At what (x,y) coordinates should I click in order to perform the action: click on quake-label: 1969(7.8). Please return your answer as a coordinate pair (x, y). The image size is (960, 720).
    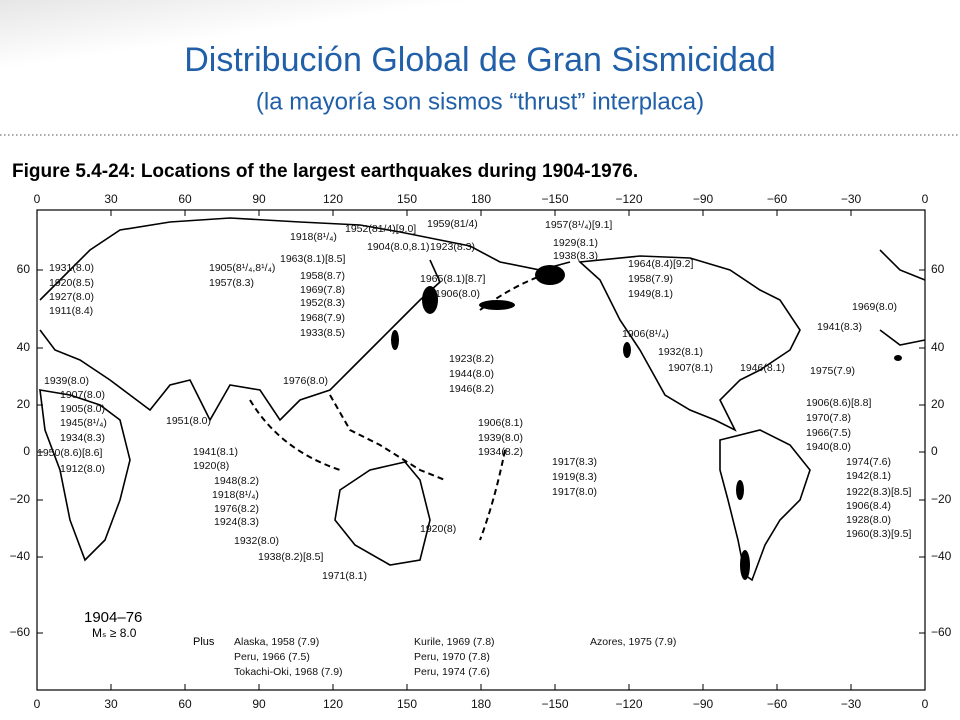
    Looking at the image, I should click on (322, 290).